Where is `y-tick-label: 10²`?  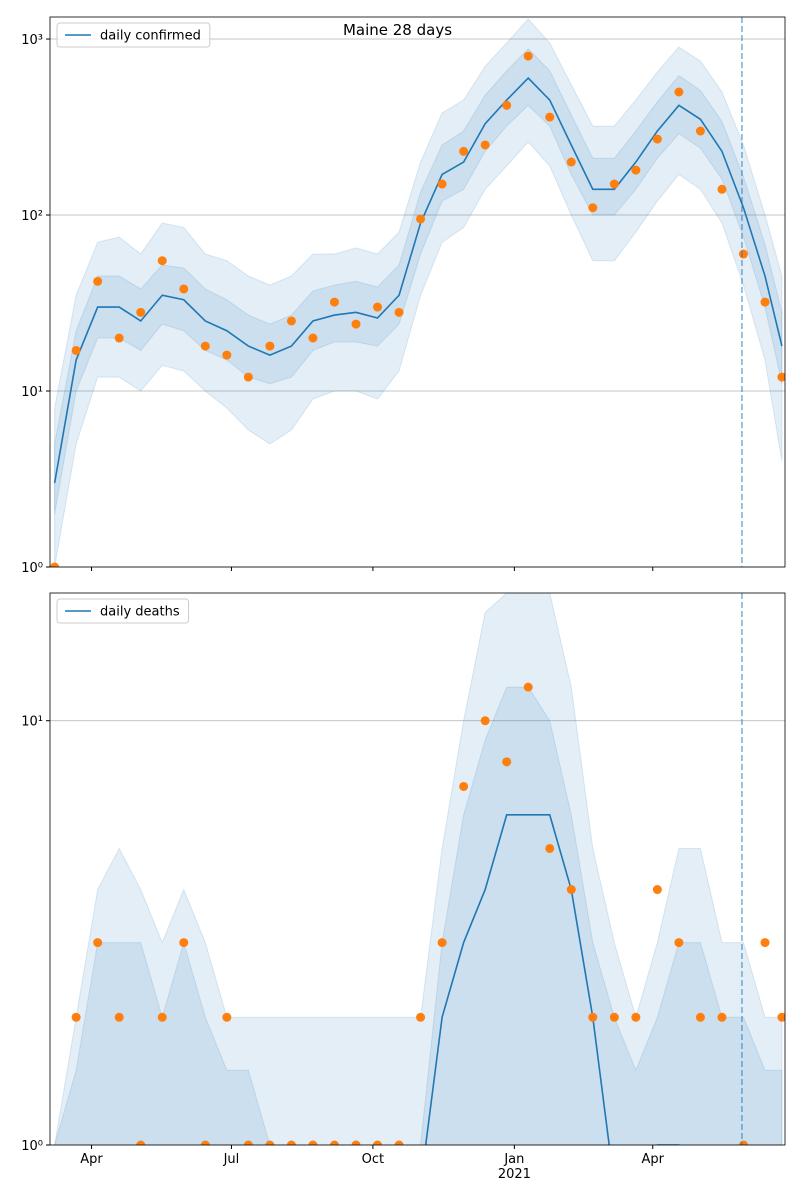 y-tick-label: 10² is located at coordinates (32, 216).